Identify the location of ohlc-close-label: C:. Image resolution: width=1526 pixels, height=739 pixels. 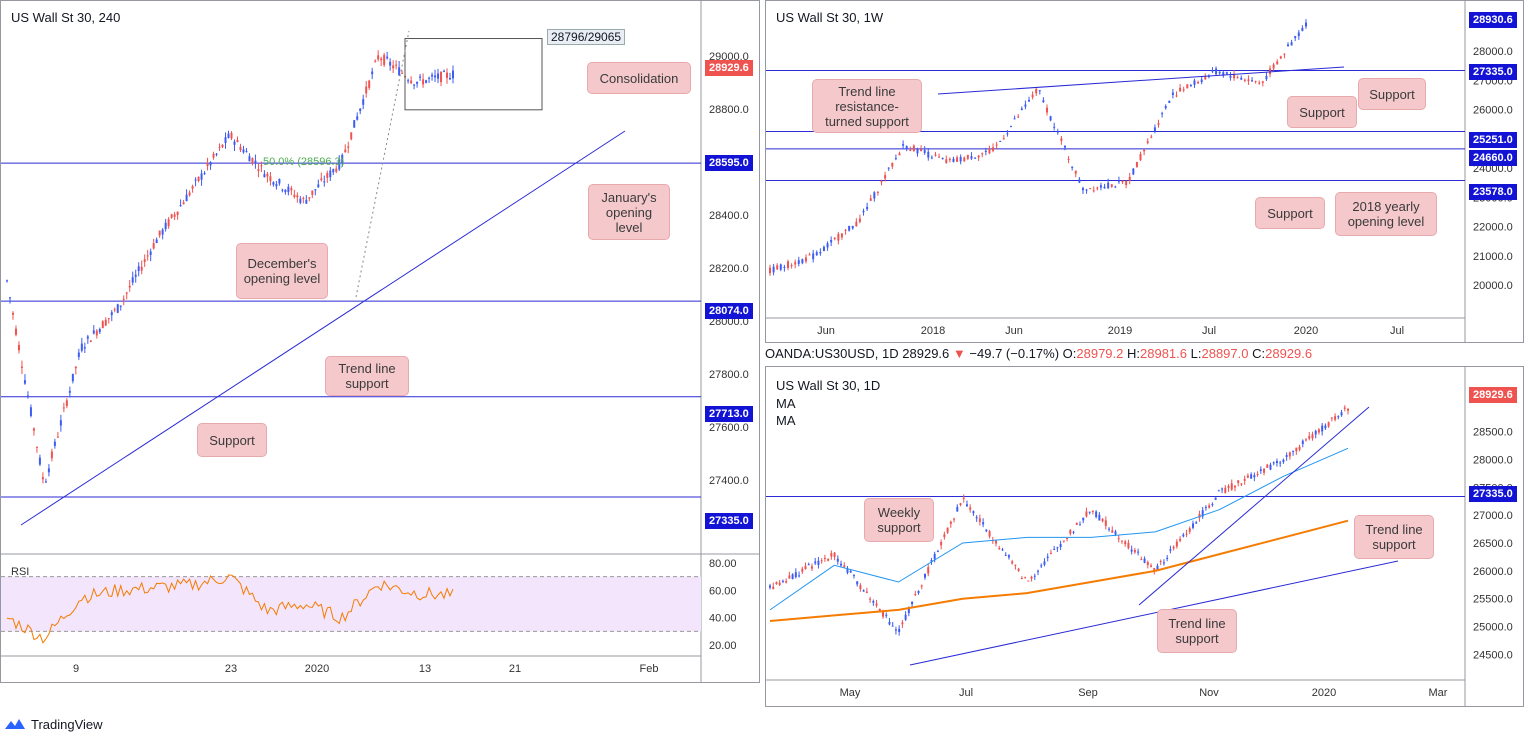
(1259, 353).